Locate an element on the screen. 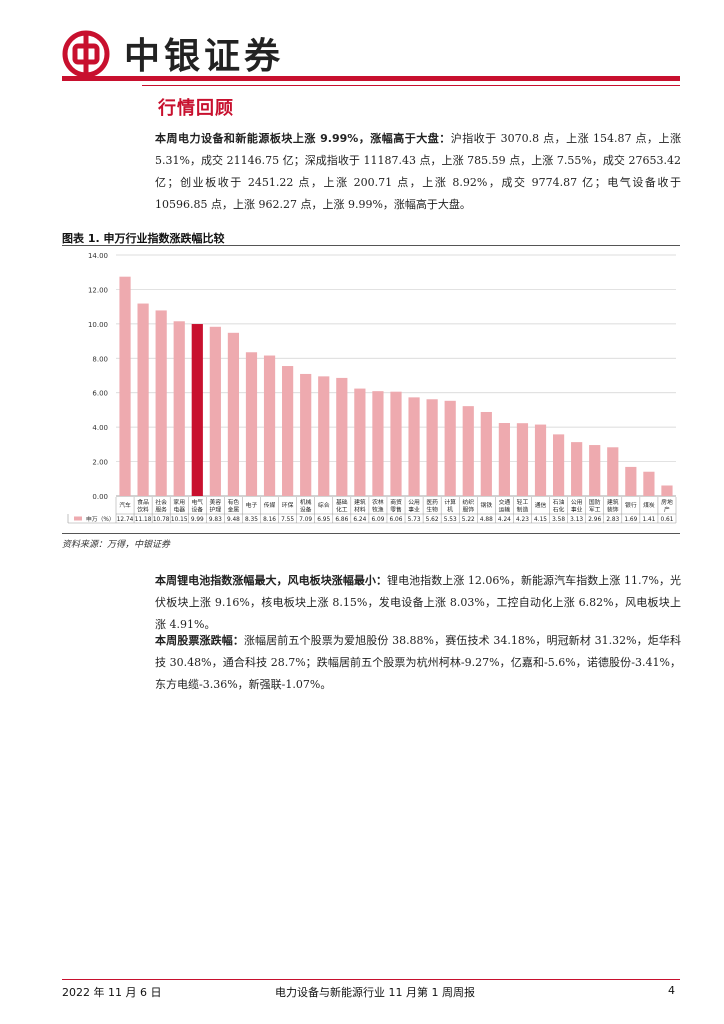 The image size is (724, 1024). y-tick-label: 2.00 is located at coordinates (100, 463).